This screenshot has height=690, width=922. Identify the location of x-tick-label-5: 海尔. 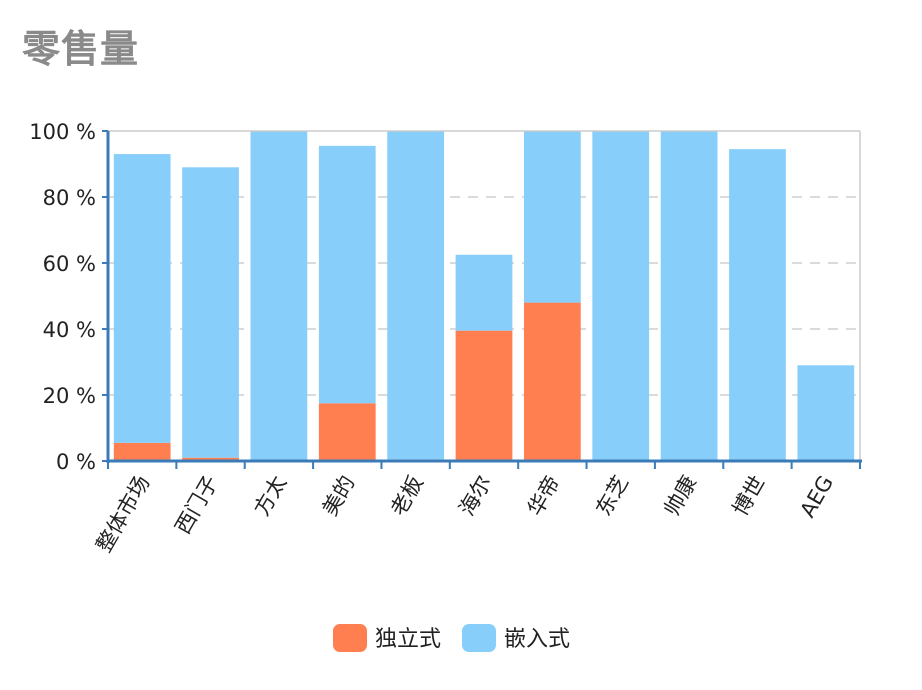
(476, 496).